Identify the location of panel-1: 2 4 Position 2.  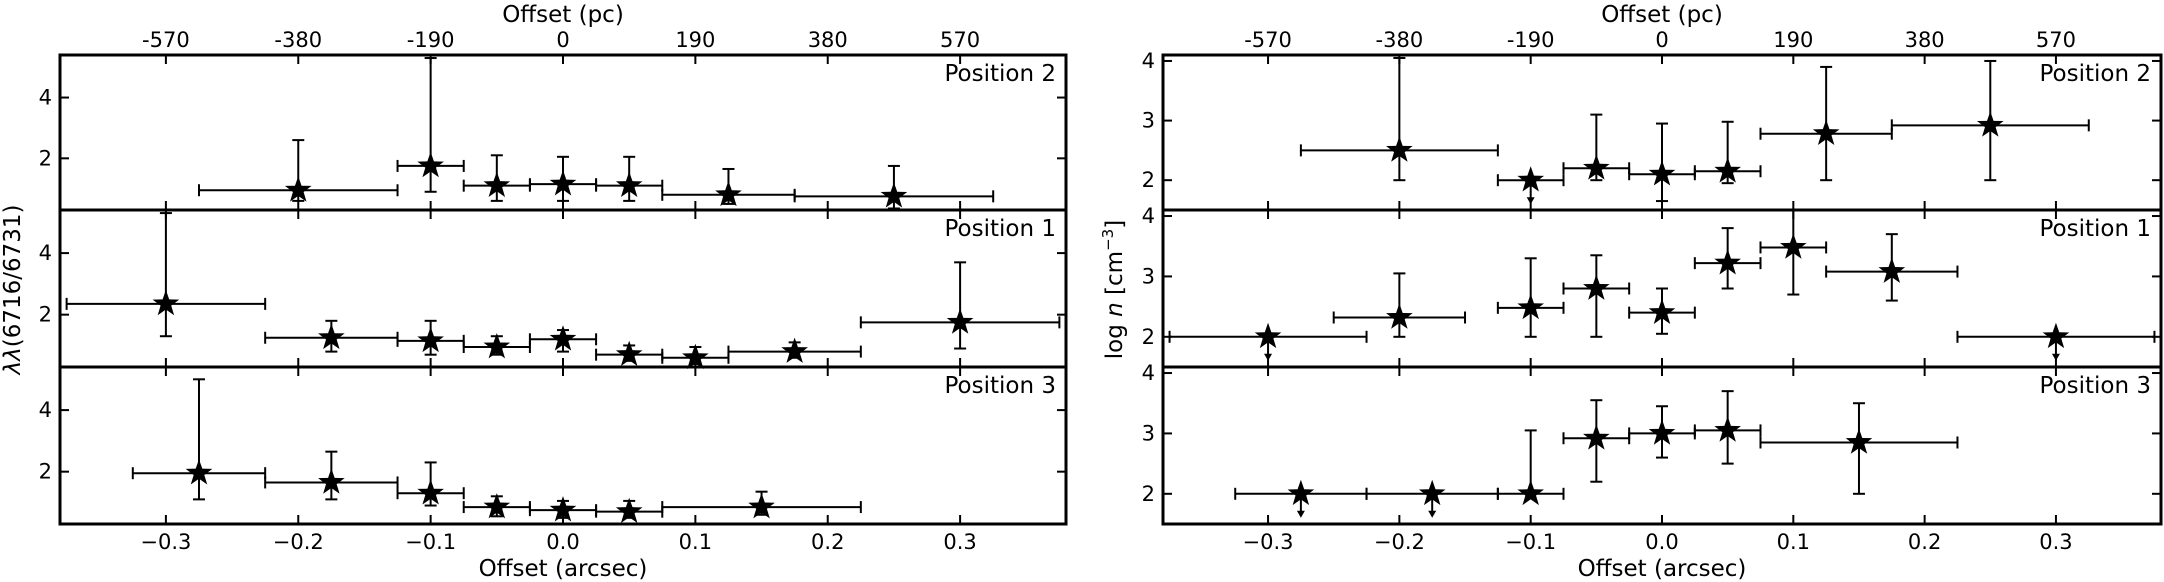
(553, 132).